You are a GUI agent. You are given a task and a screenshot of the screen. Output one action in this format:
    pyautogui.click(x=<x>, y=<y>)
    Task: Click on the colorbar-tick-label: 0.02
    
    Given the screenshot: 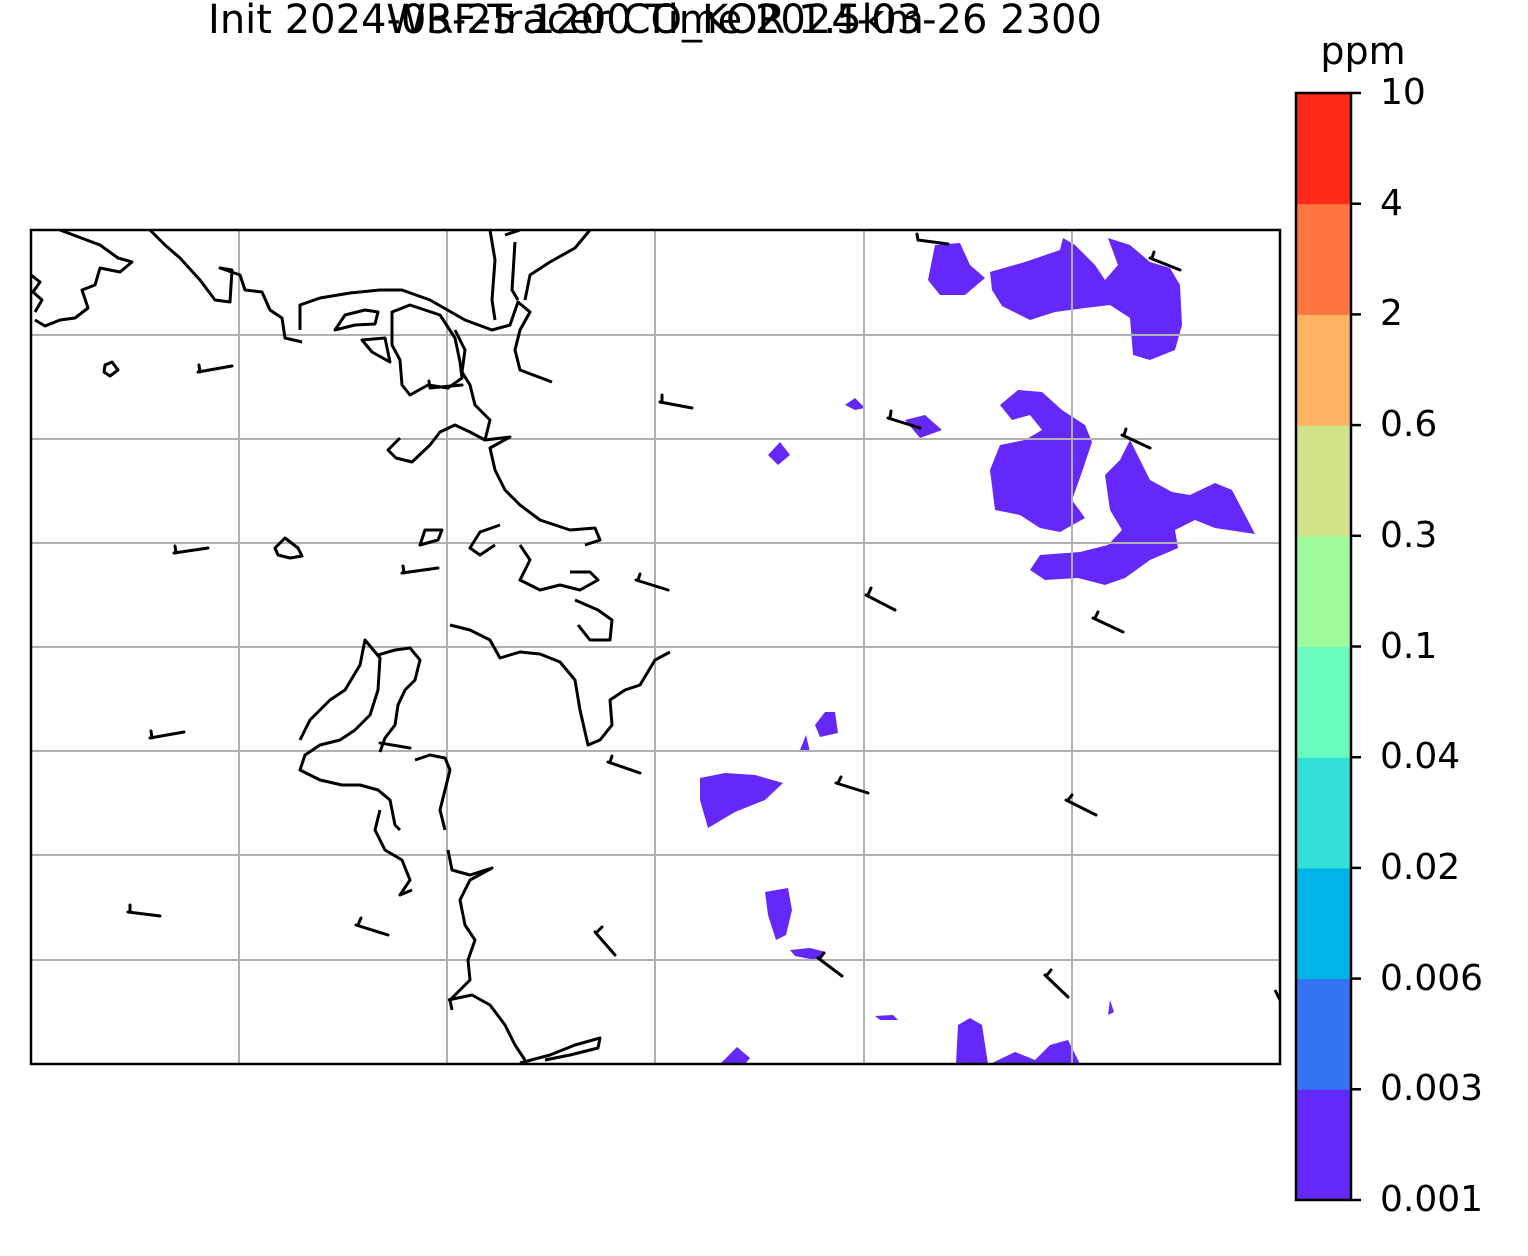 What is the action you would take?
    pyautogui.click(x=1420, y=867)
    